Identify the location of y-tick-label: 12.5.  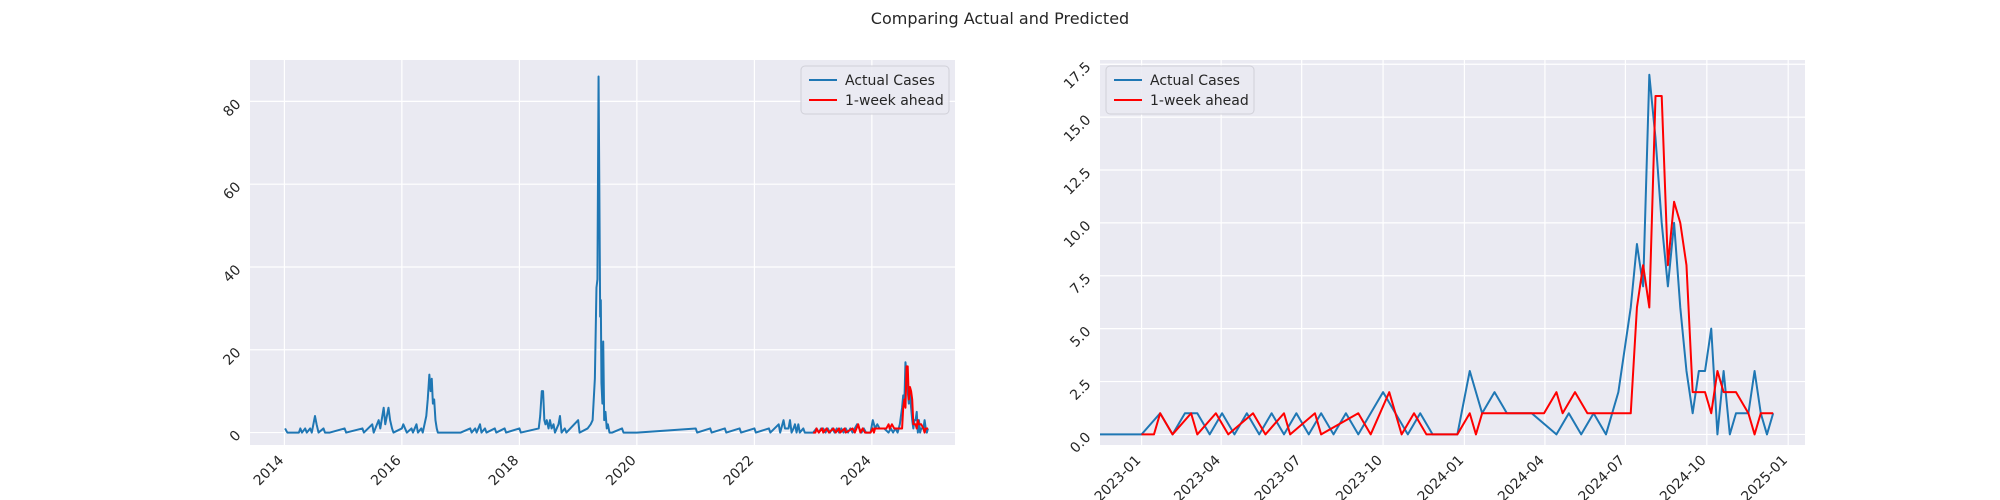
(1077, 181).